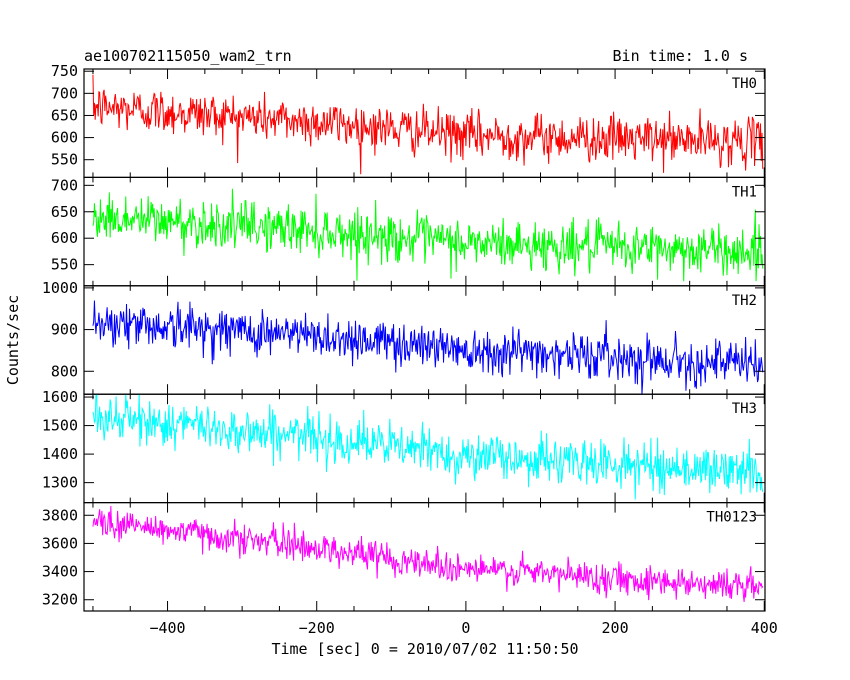  I want to click on chart-title: ae100702115050_wam2_trn, so click(188, 56).